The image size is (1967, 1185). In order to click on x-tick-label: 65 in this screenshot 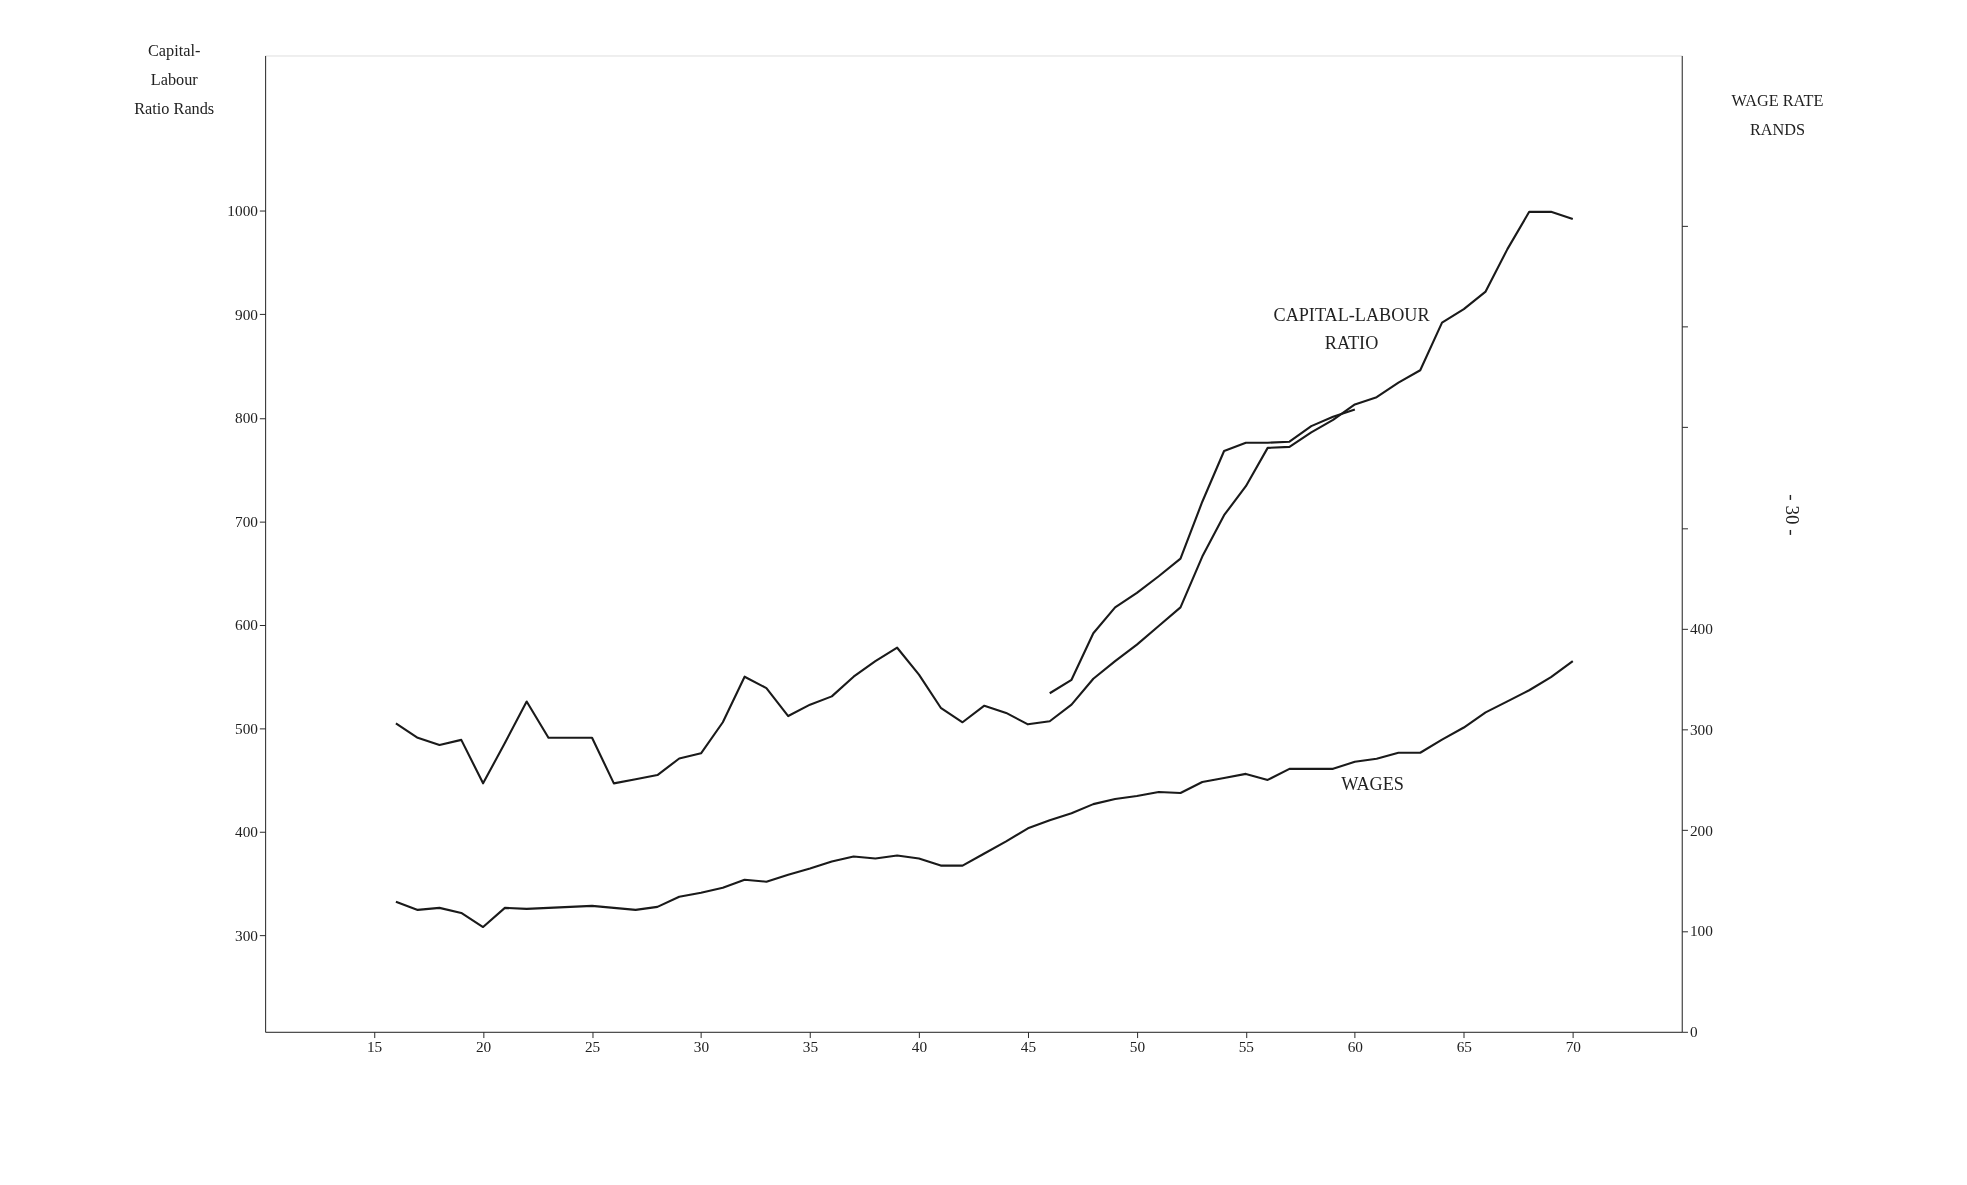, I will do `click(1464, 1047)`.